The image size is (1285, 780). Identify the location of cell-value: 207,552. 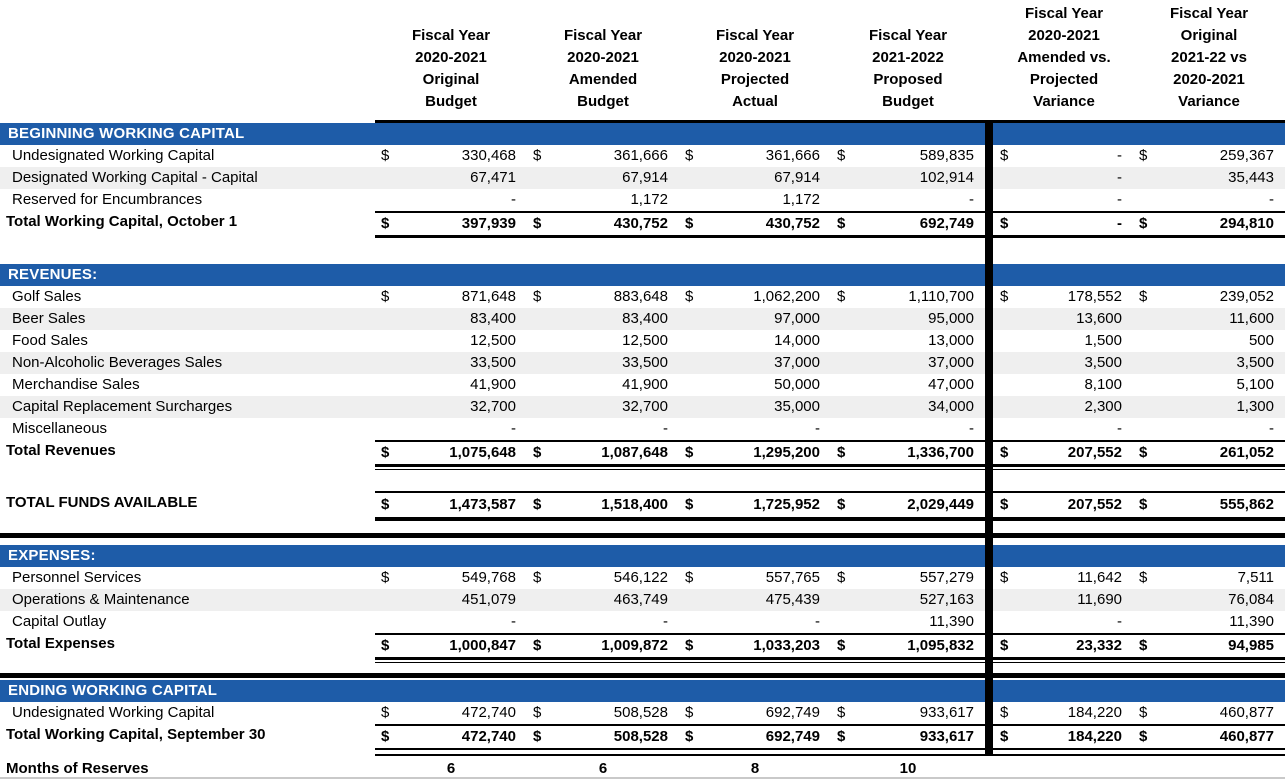
(1094, 504).